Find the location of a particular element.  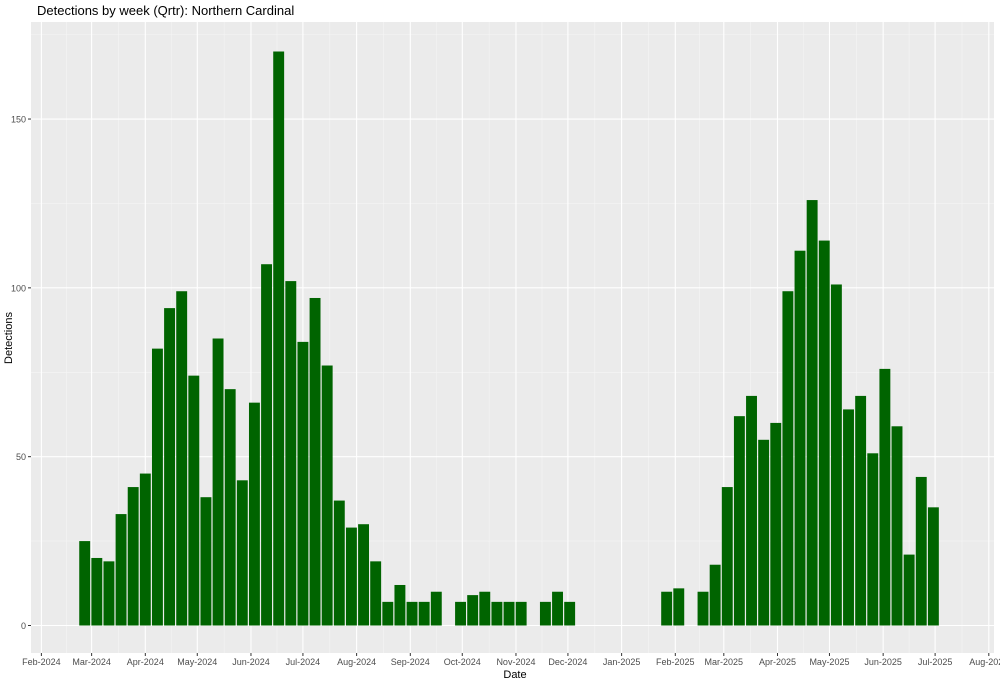

x-tick-label: Aug-2024 is located at coordinates (356, 662).